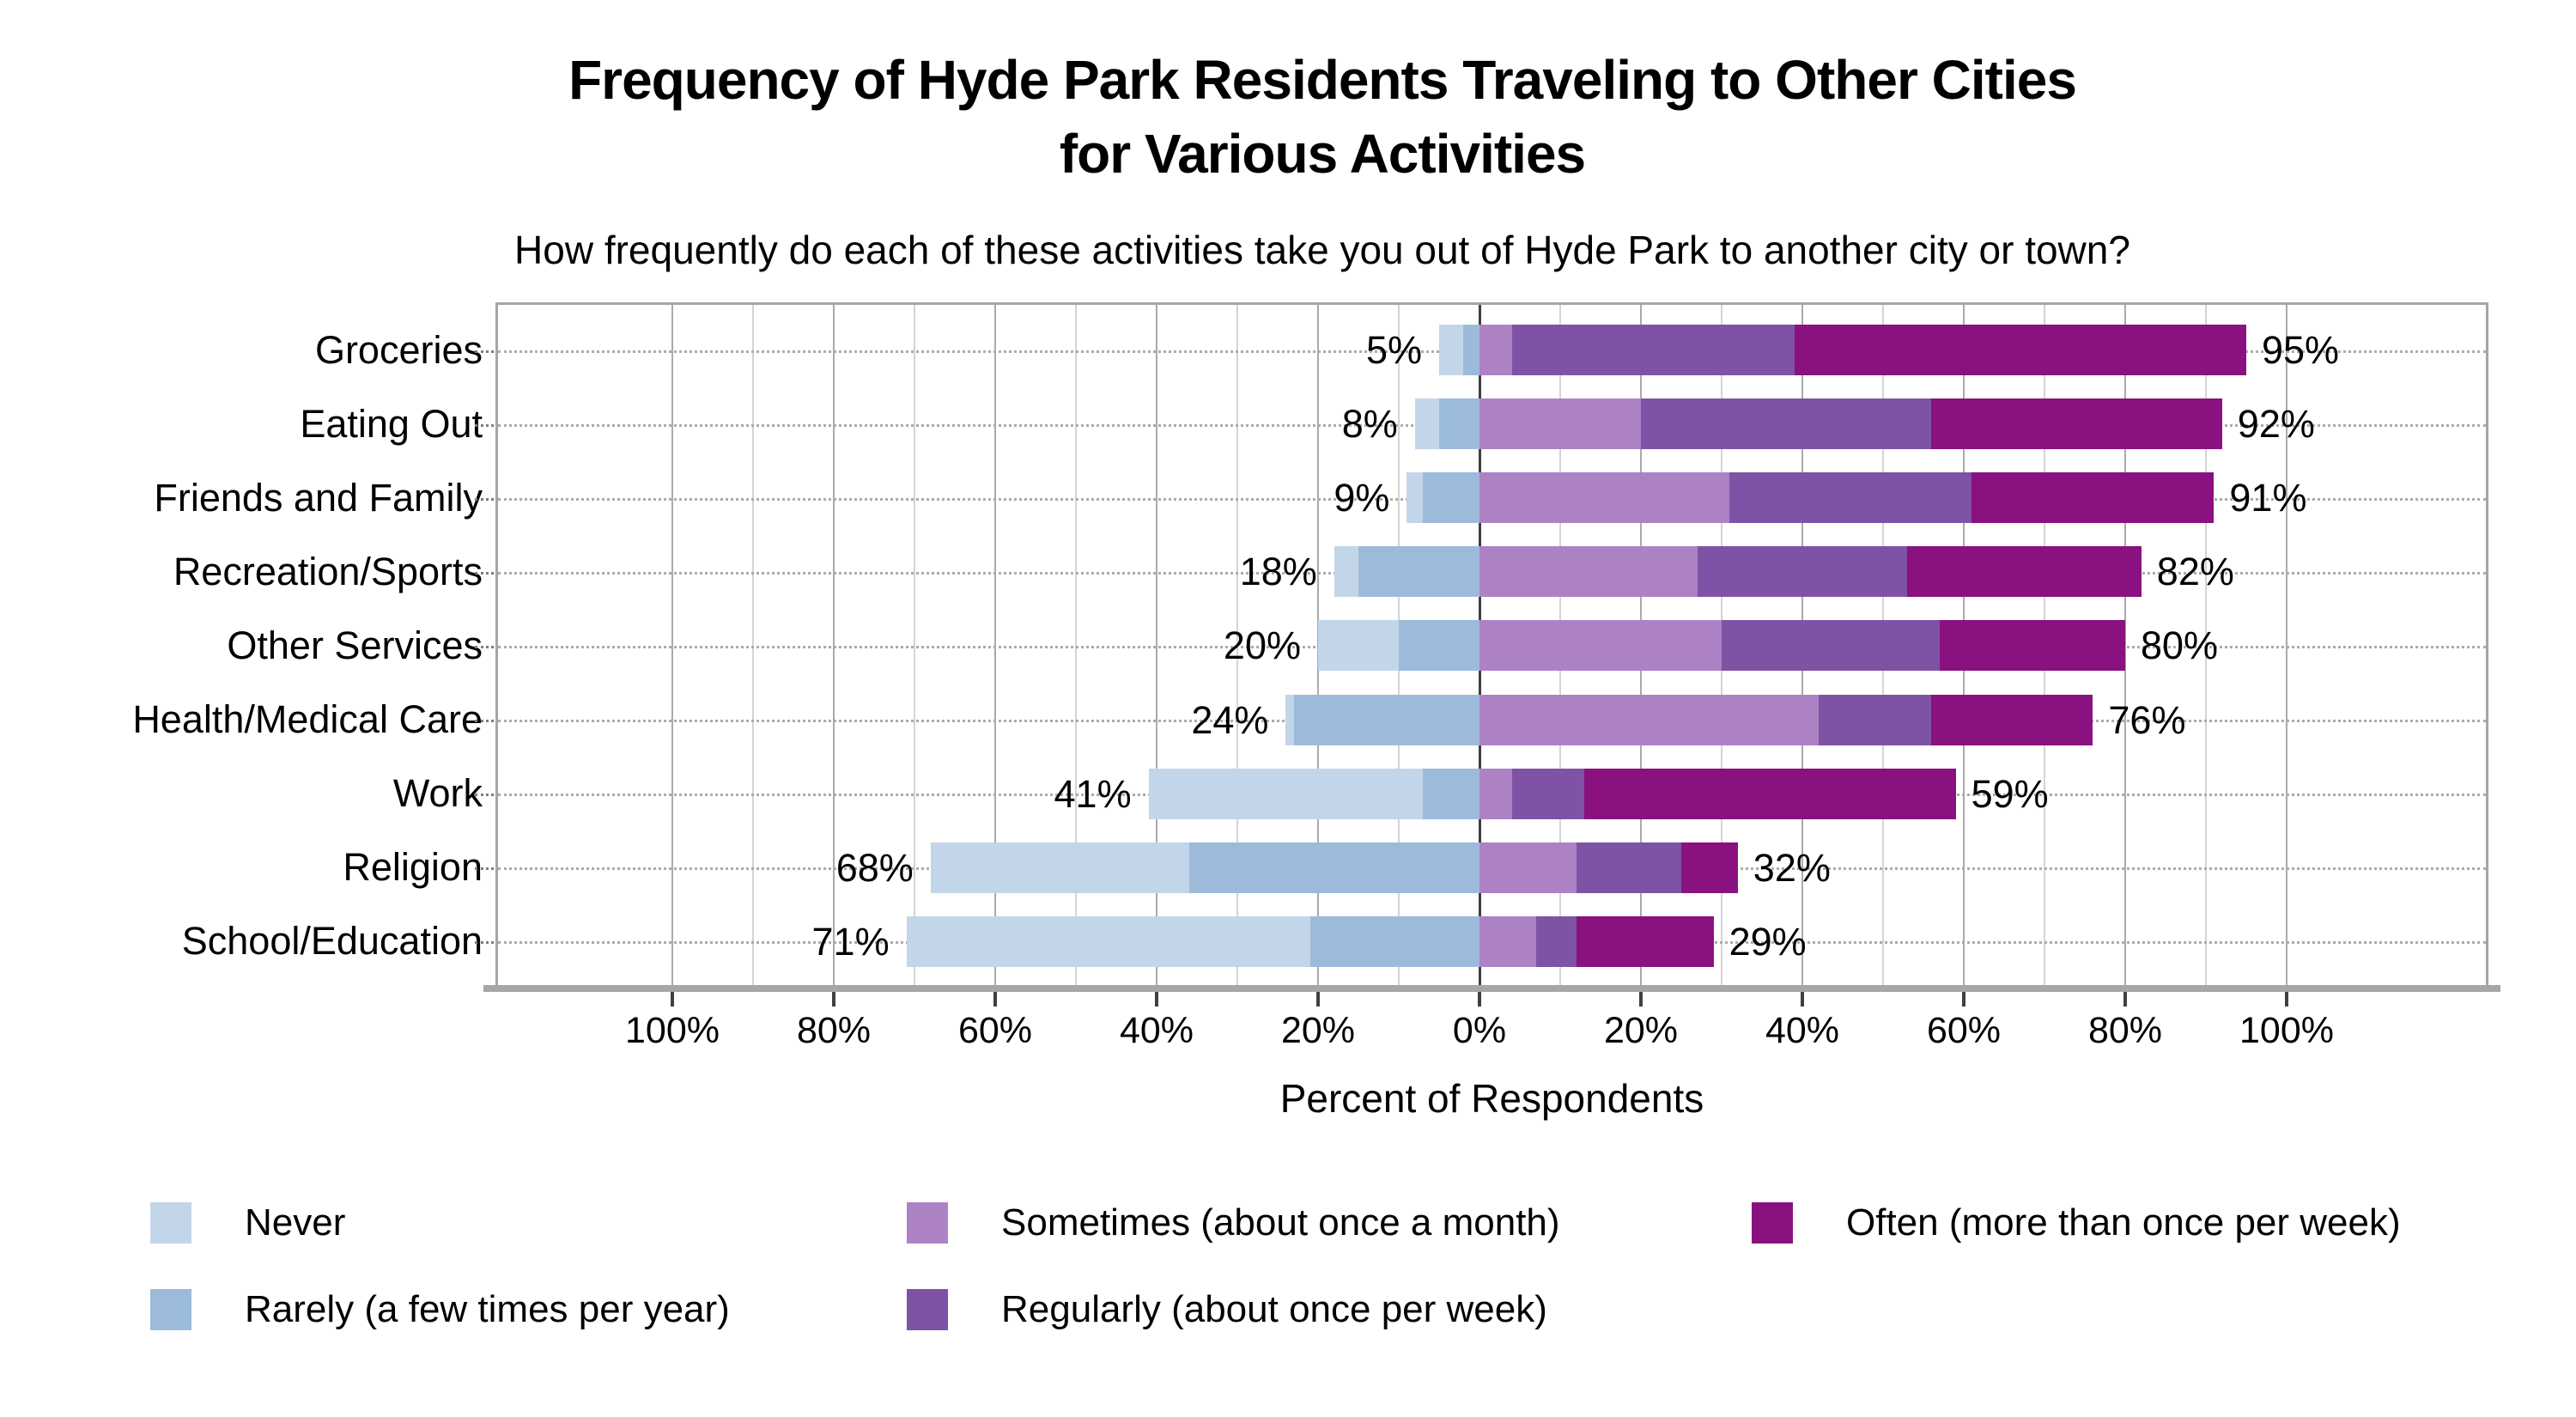  I want to click on bar-total-label-right: 82%, so click(2195, 572).